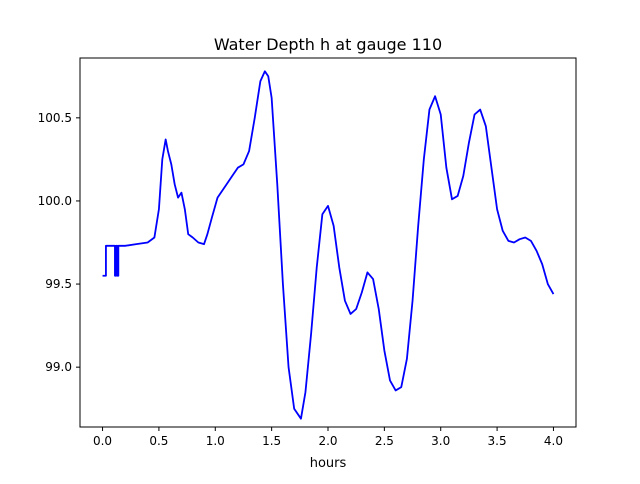 Image resolution: width=640 pixels, height=484 pixels. What do you see at coordinates (158, 441) in the screenshot?
I see `x-tick-label: 0.5` at bounding box center [158, 441].